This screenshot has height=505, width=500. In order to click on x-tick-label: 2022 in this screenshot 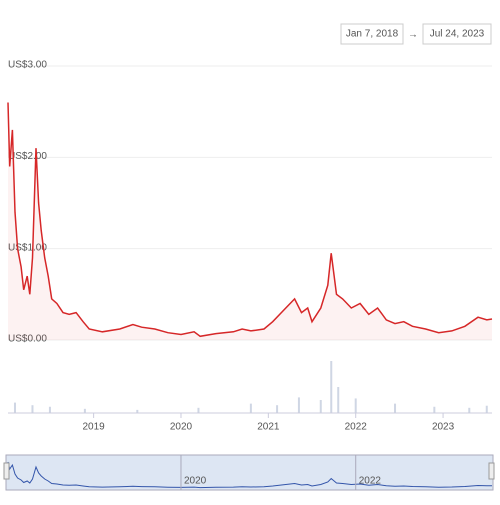, I will do `click(356, 427)`.